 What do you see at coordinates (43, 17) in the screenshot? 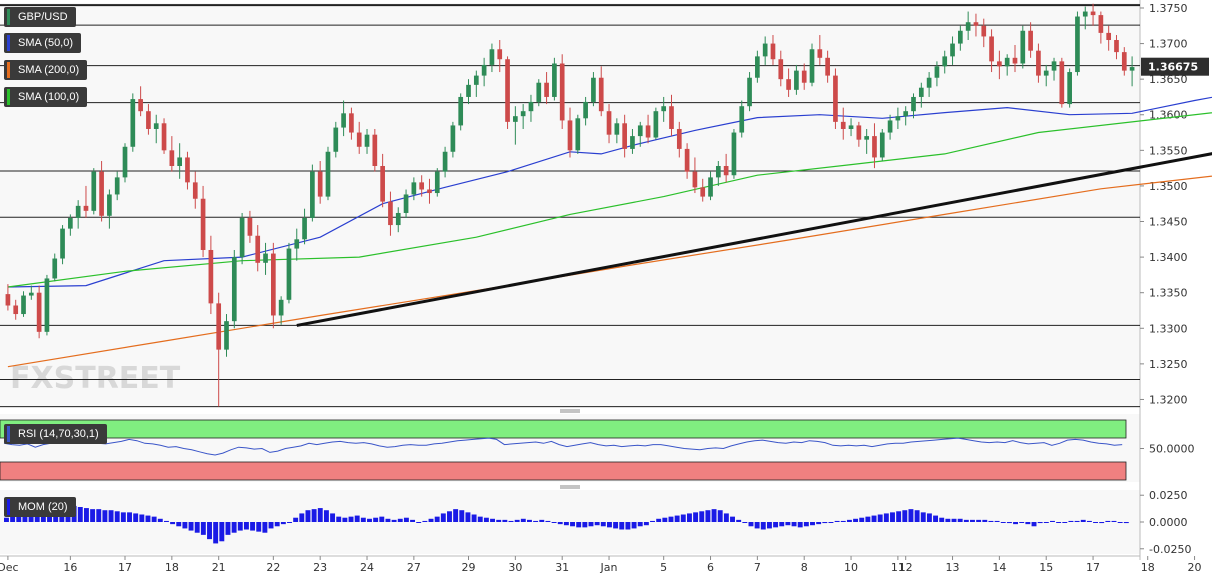
I see `legend-symbol-label: GBP/USD` at bounding box center [43, 17].